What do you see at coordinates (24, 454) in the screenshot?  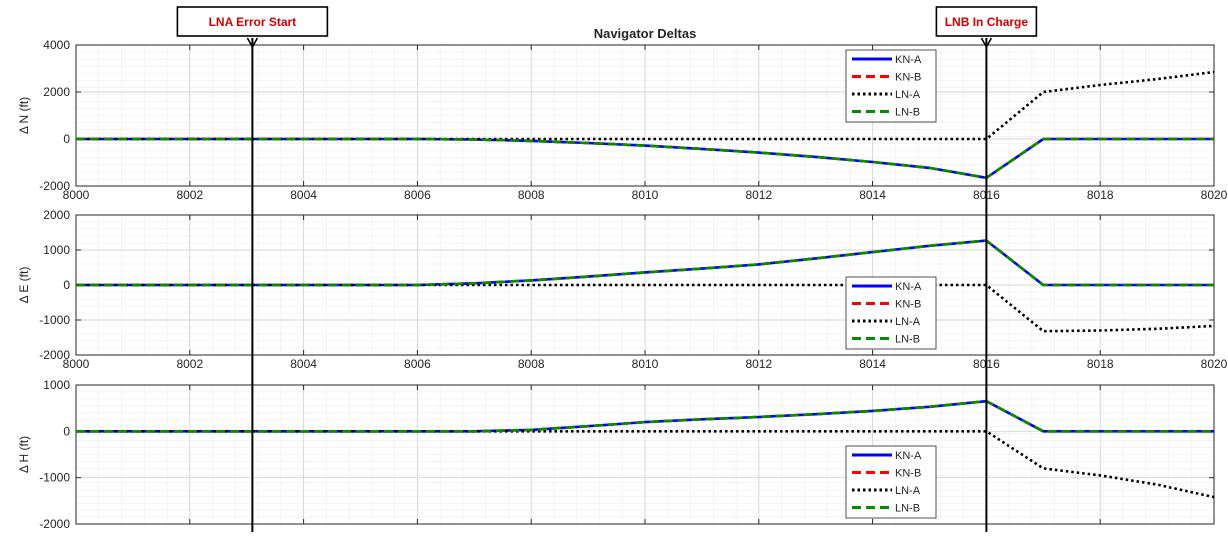 I see `y-axis-label: Δ H (ft)` at bounding box center [24, 454].